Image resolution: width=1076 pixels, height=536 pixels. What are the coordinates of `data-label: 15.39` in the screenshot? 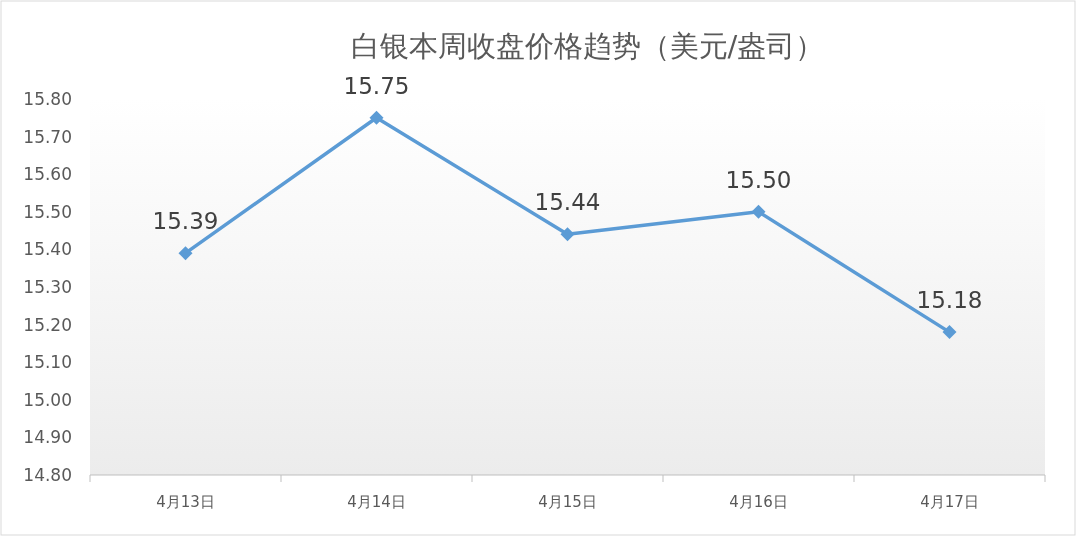 It's located at (185, 221).